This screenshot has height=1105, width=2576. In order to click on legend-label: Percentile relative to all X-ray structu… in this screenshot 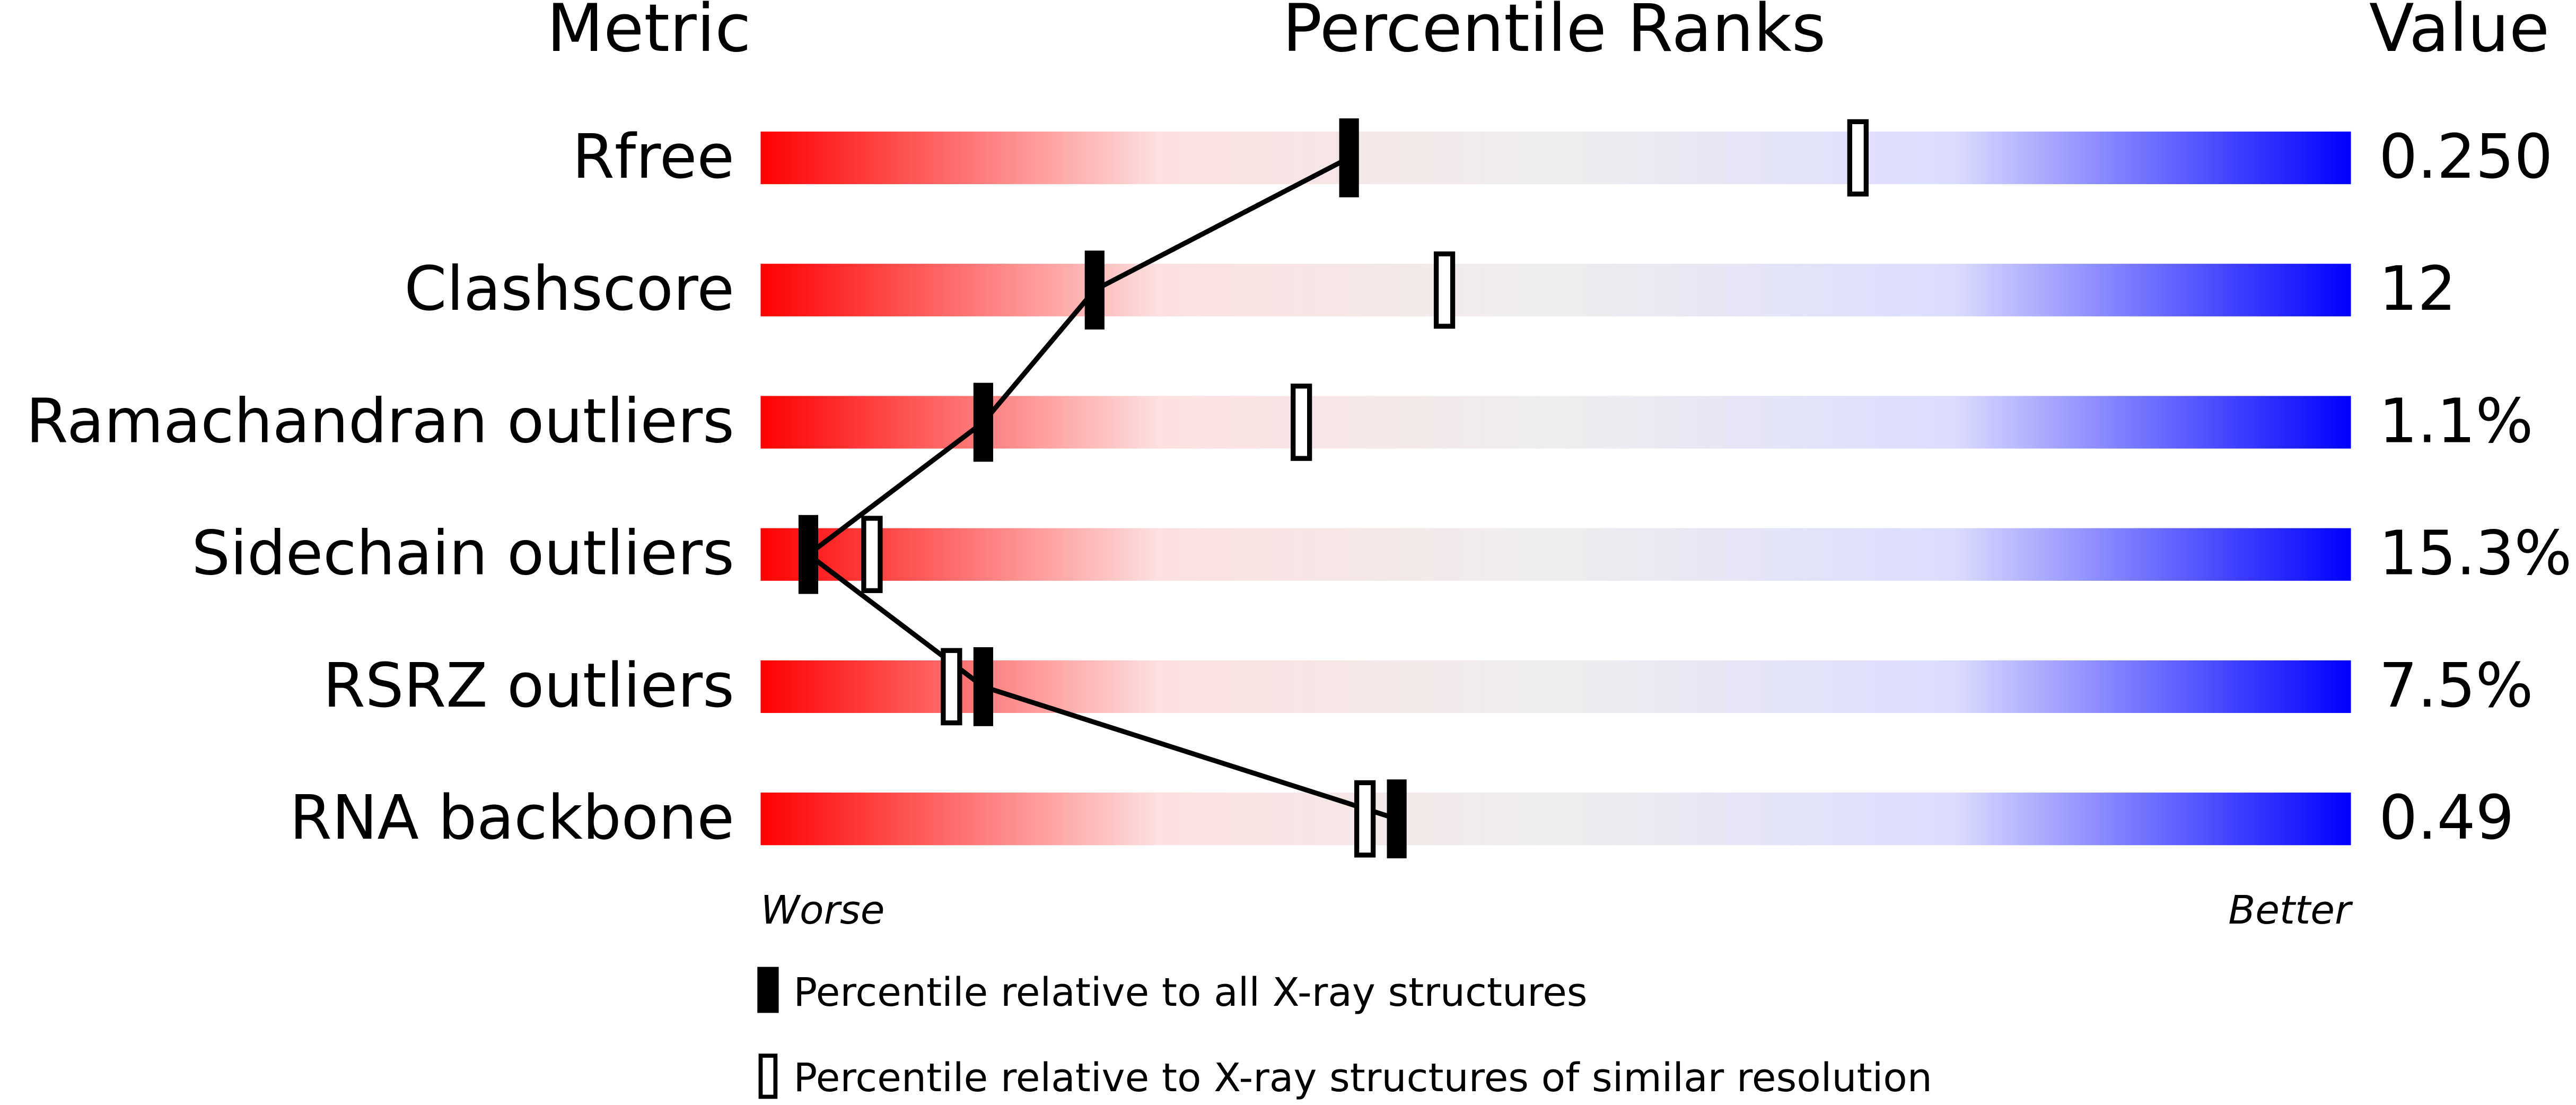, I will do `click(1190, 992)`.